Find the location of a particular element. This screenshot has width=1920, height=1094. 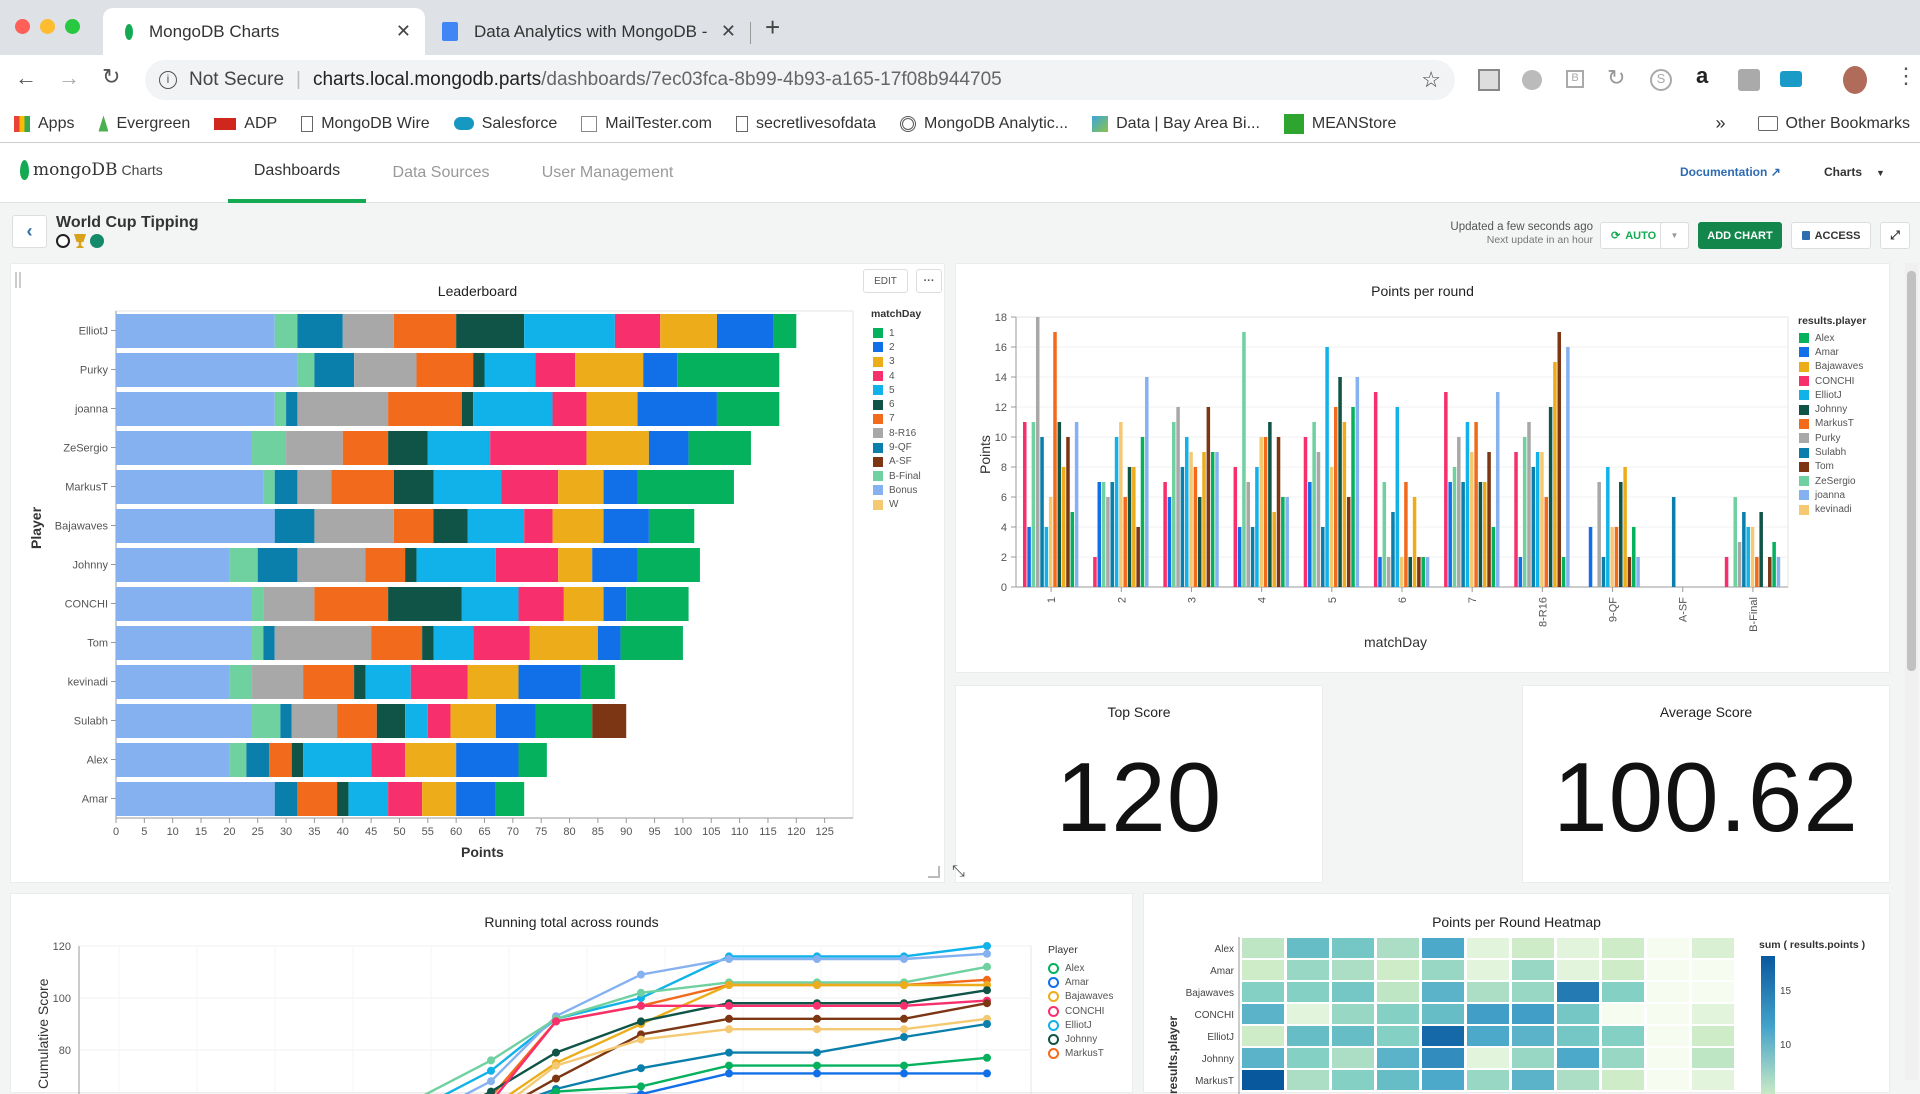

browser-tab-data-analytics: Data Analytics with MongoDB - ✕ is located at coordinates (590, 31).